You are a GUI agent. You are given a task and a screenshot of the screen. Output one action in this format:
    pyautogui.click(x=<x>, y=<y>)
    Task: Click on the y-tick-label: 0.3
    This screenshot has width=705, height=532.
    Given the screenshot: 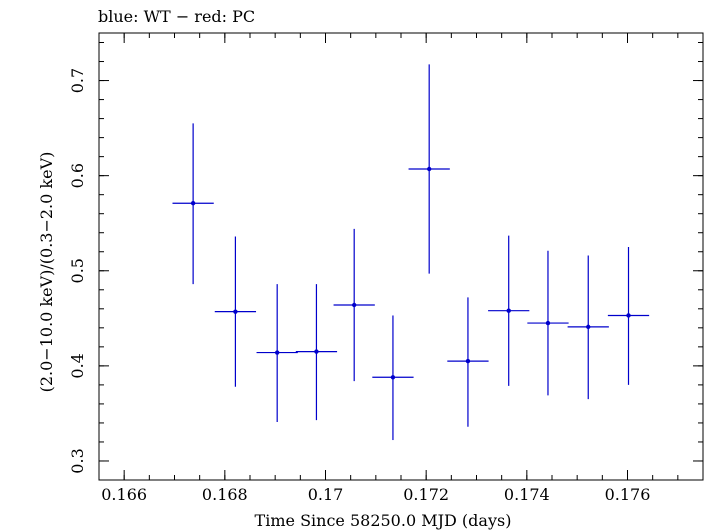 What is the action you would take?
    pyautogui.click(x=77, y=460)
    